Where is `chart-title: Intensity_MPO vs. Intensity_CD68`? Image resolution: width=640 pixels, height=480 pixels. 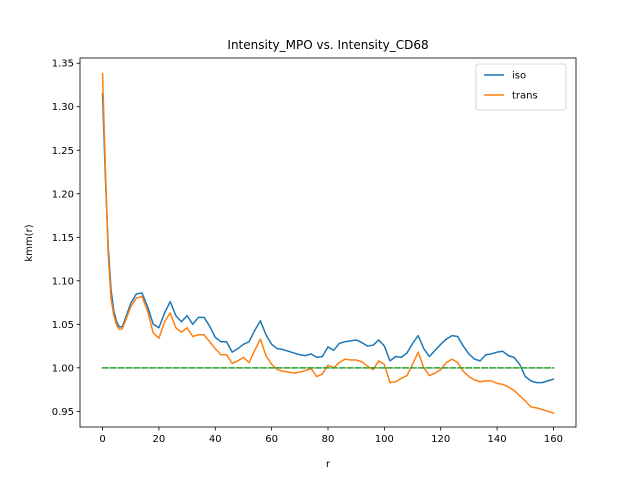 chart-title: Intensity_MPO vs. Intensity_CD68 is located at coordinates (327, 45).